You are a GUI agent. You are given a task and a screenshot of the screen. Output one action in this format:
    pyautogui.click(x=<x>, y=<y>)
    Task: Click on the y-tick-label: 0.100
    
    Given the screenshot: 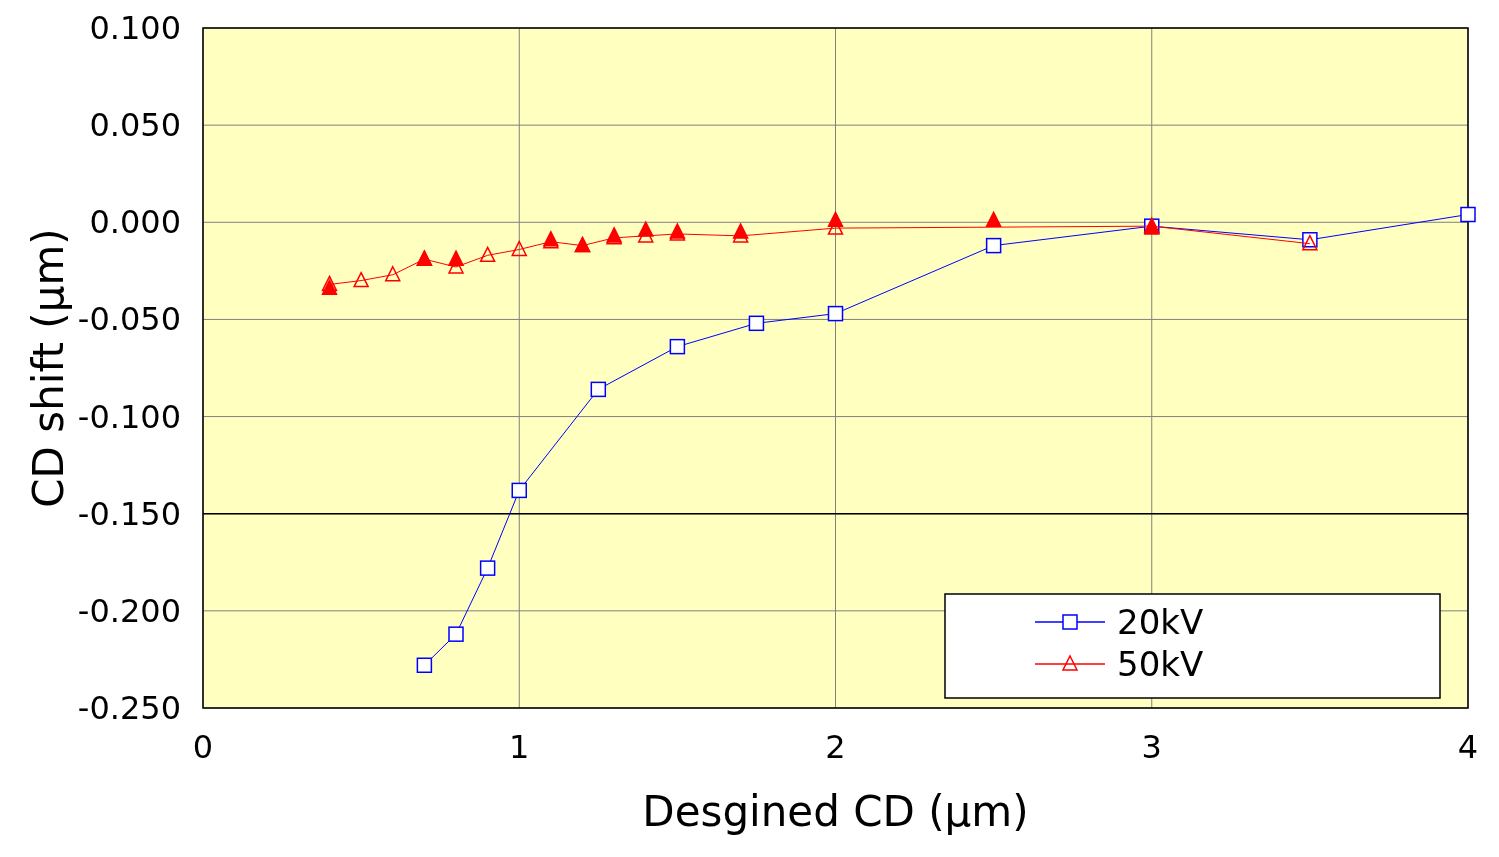 What is the action you would take?
    pyautogui.click(x=135, y=28)
    